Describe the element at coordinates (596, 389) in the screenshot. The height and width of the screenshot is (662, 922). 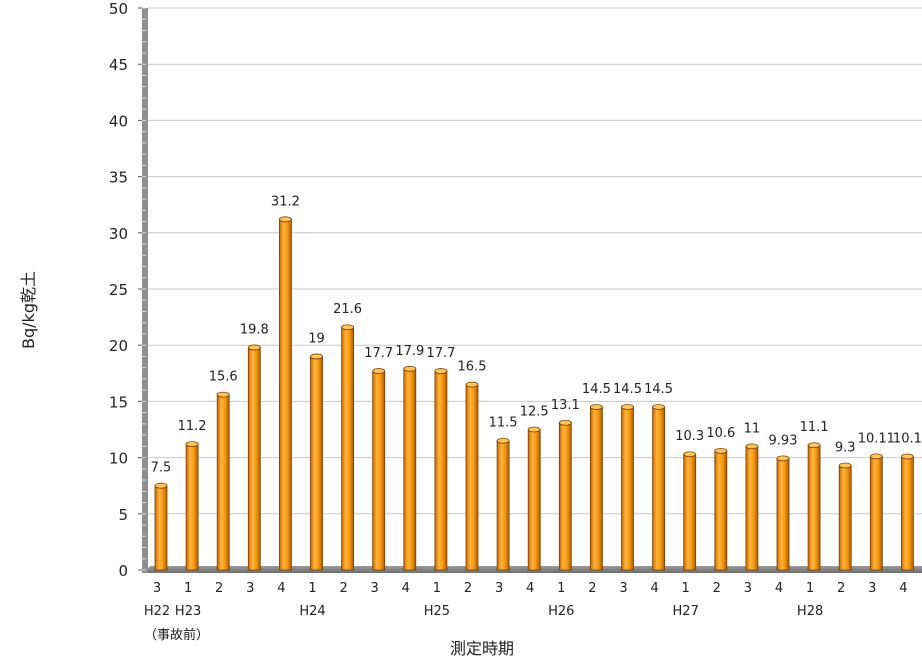
I see `data-label: 14.5` at that location.